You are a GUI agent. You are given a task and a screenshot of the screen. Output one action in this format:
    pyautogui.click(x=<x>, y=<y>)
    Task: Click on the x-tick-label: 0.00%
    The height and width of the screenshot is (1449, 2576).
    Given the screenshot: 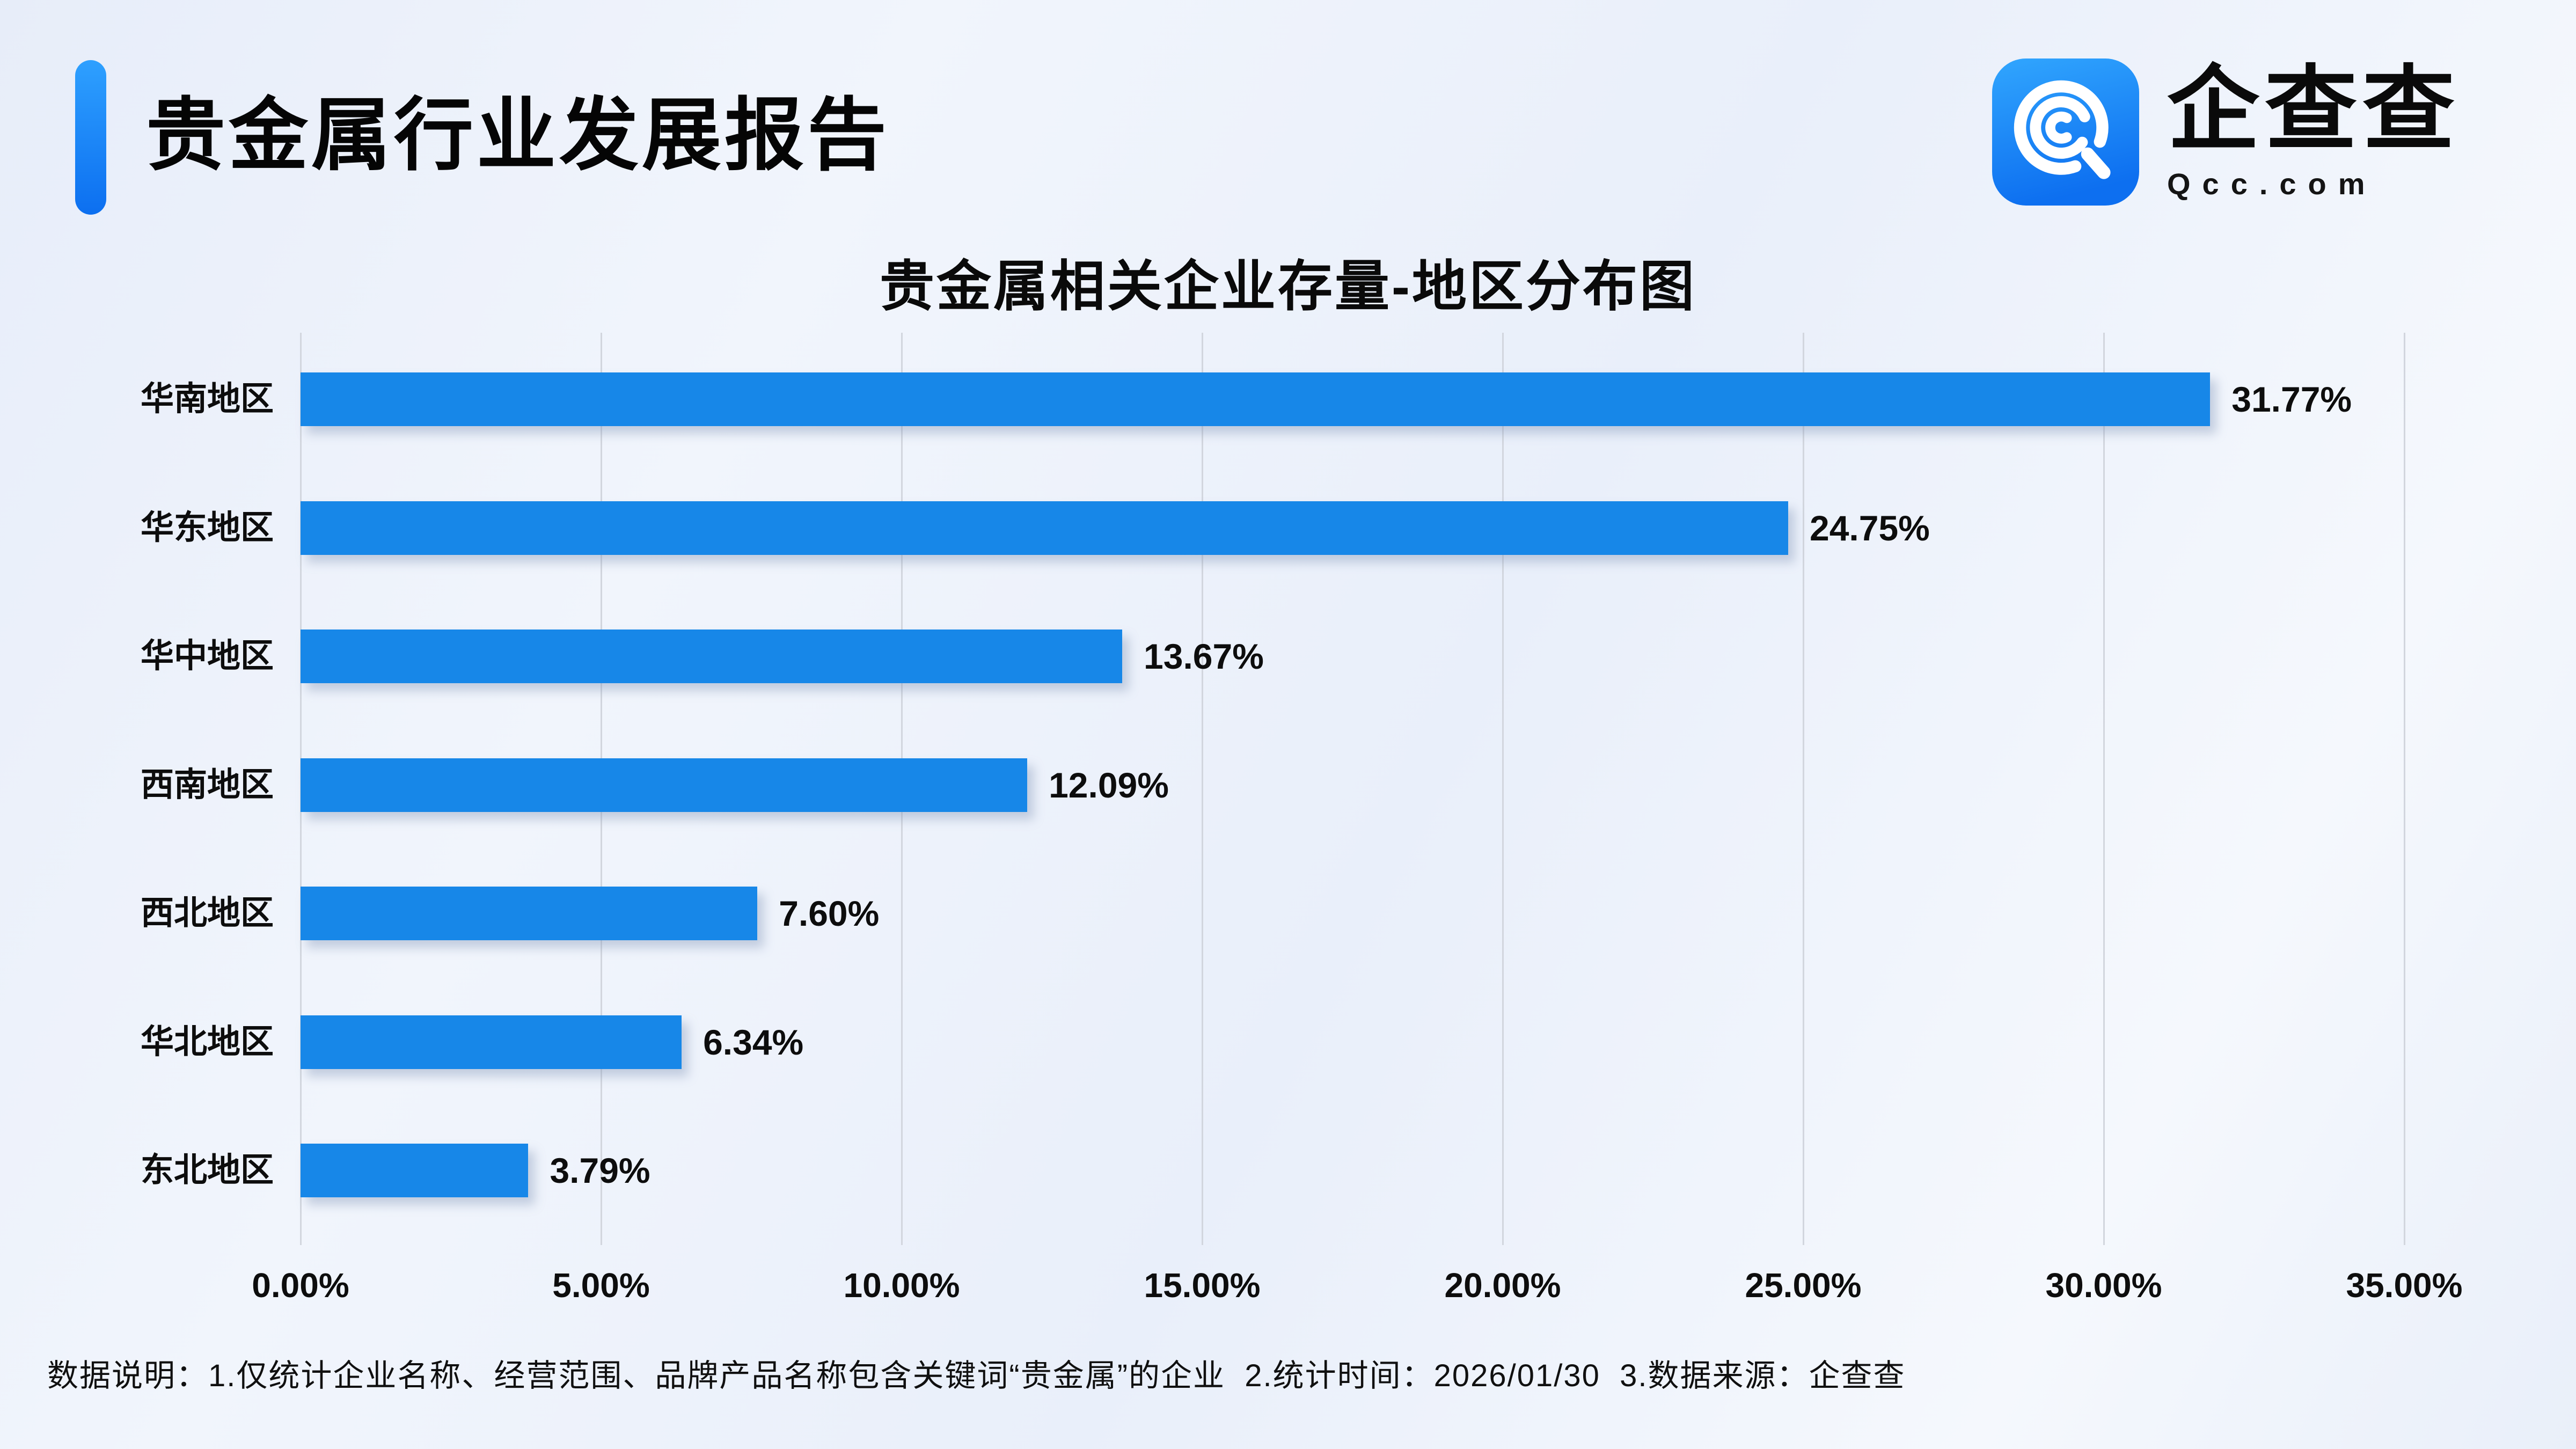 What is the action you would take?
    pyautogui.click(x=300, y=1285)
    